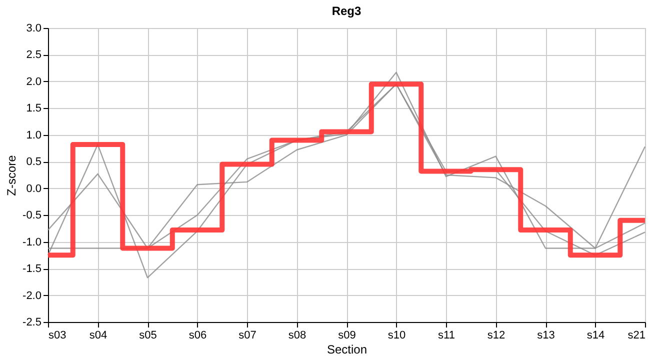  What do you see at coordinates (496, 336) in the screenshot?
I see `x-tick-label: s12` at bounding box center [496, 336].